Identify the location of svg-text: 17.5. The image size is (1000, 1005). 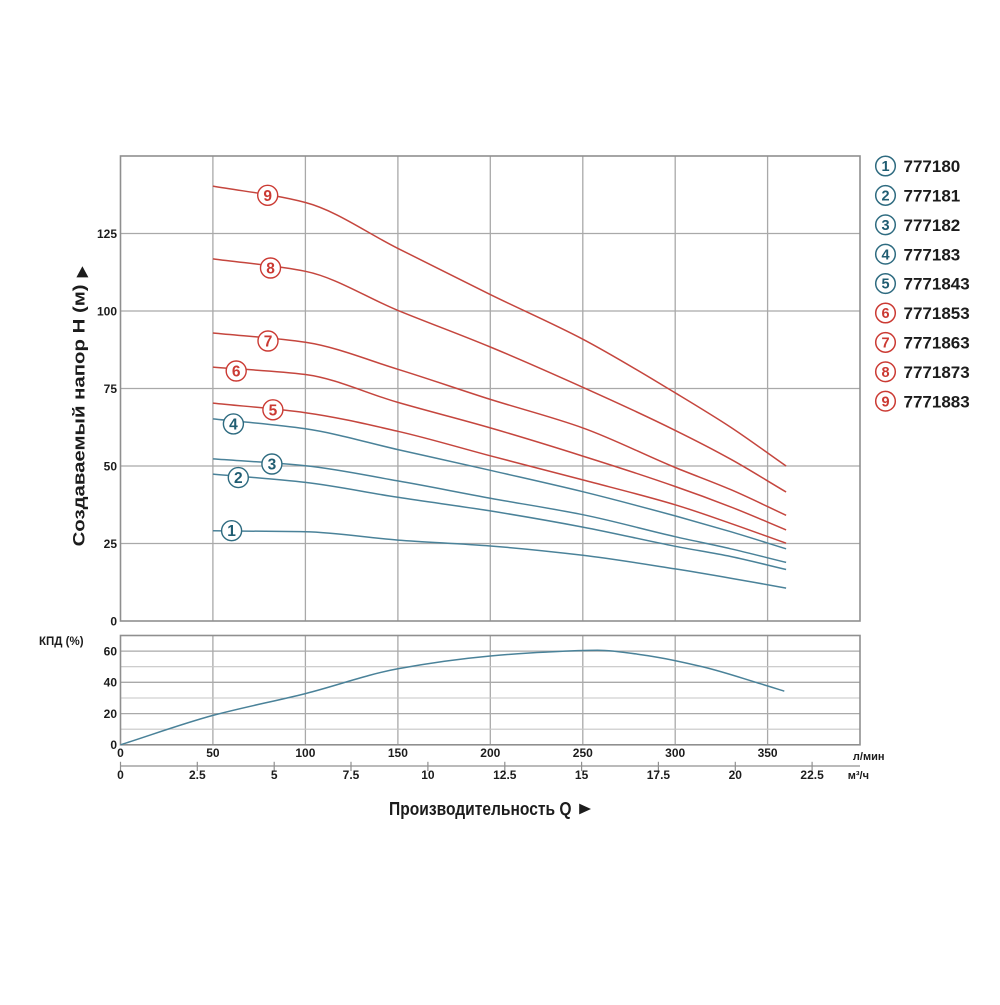
(659, 775).